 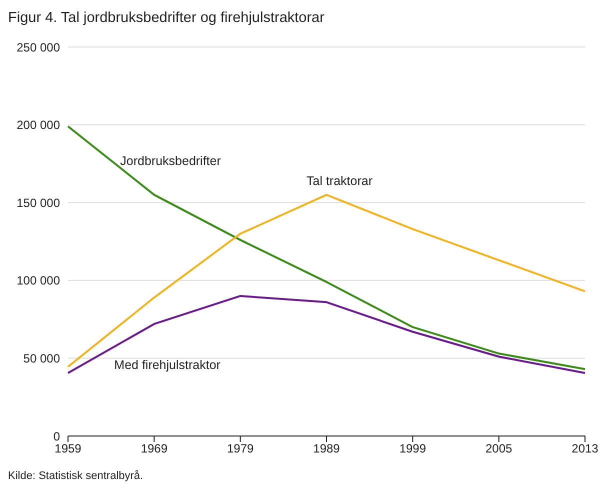 What do you see at coordinates (154, 449) in the screenshot?
I see `x-tick-label: 1969` at bounding box center [154, 449].